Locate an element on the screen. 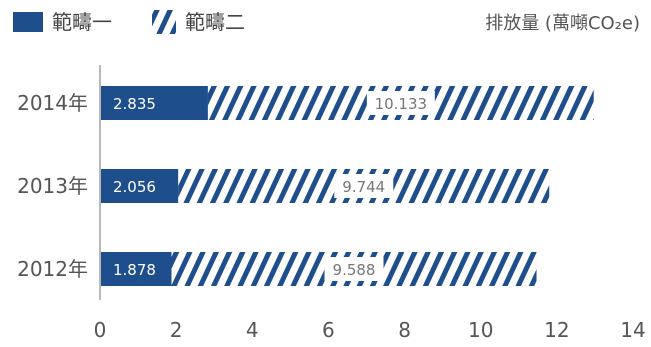 The image size is (651, 347). legend-label-scope1: 範疇一 is located at coordinates (82, 22).